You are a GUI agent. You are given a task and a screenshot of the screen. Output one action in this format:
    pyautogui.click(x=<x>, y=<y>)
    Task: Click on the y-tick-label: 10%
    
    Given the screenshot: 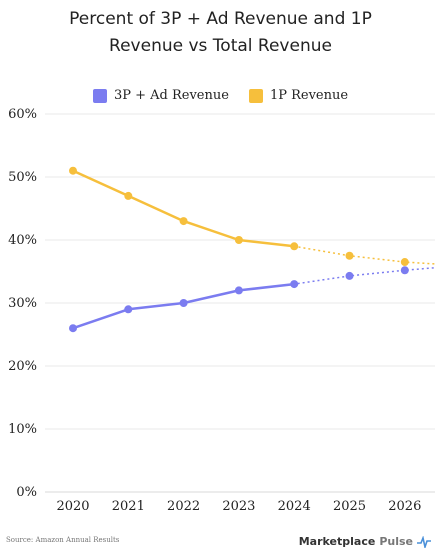 What is the action you would take?
    pyautogui.click(x=22, y=429)
    